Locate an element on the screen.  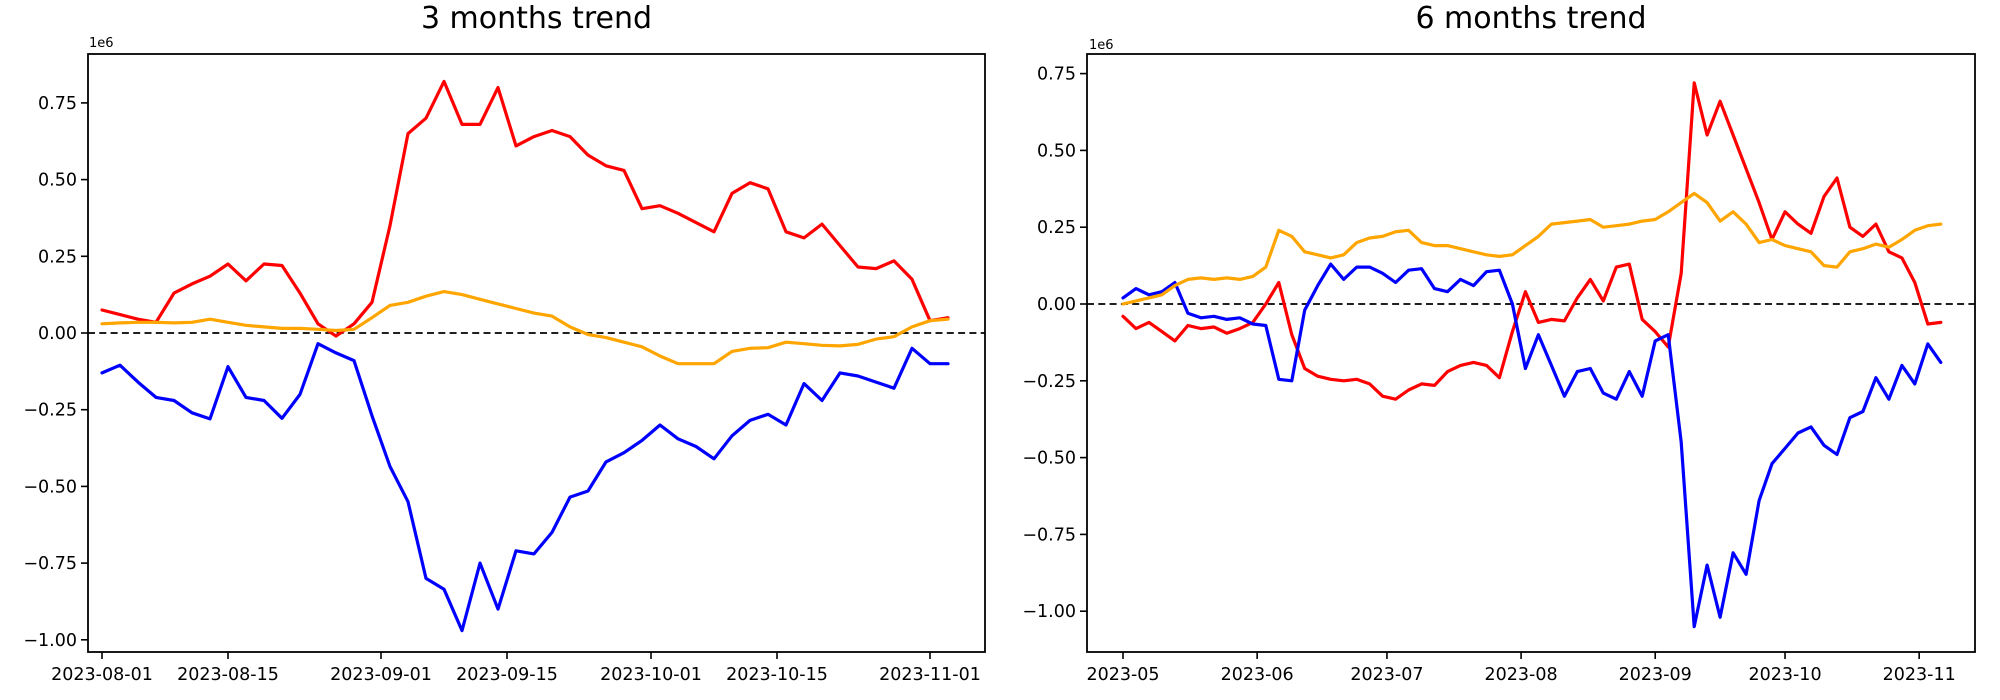
x-tick-label: 2023-08-15 is located at coordinates (228, 675).